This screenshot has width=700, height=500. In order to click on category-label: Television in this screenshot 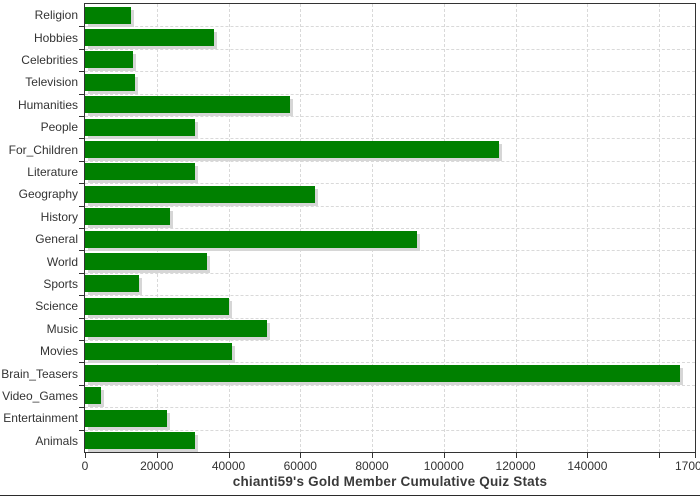, I will do `click(51, 82)`.